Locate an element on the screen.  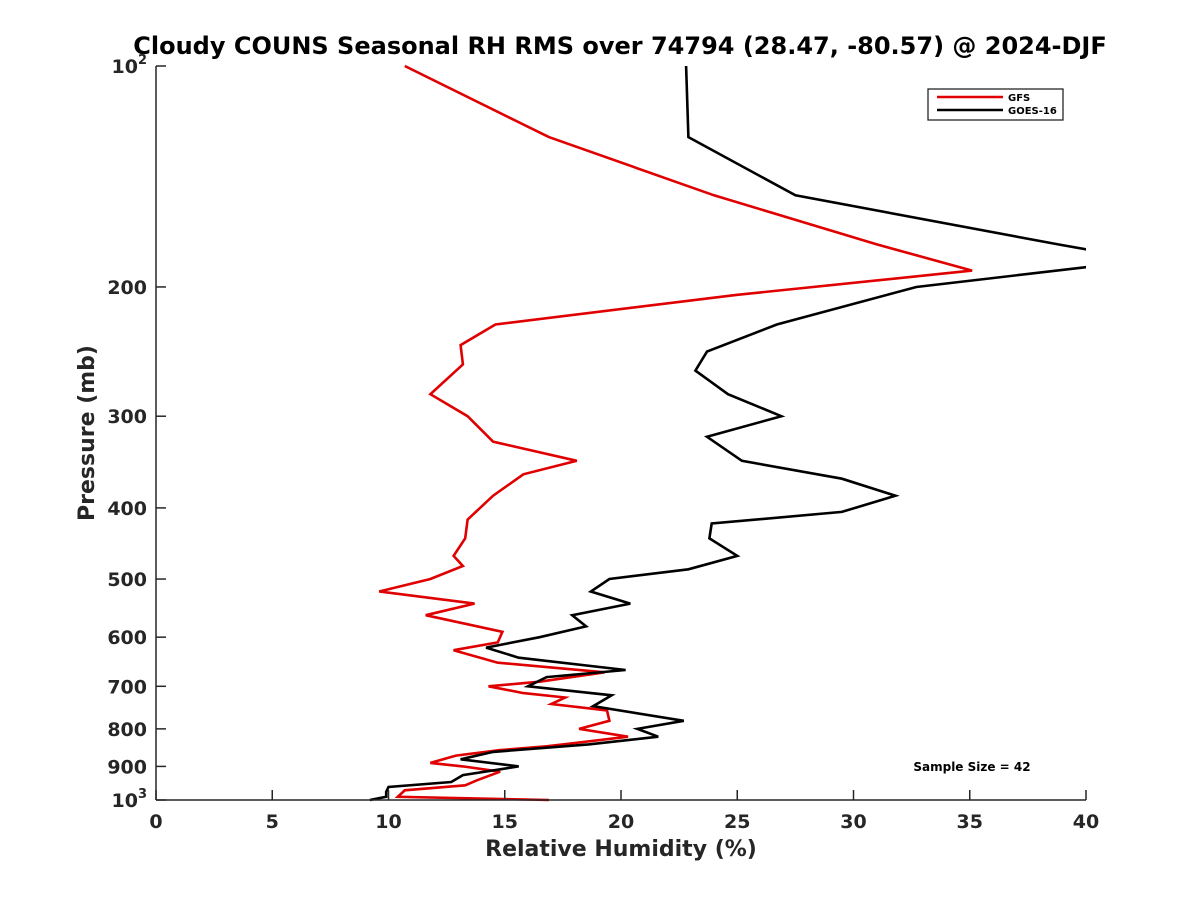
legend-label-gfs: GFS is located at coordinates (1019, 98).